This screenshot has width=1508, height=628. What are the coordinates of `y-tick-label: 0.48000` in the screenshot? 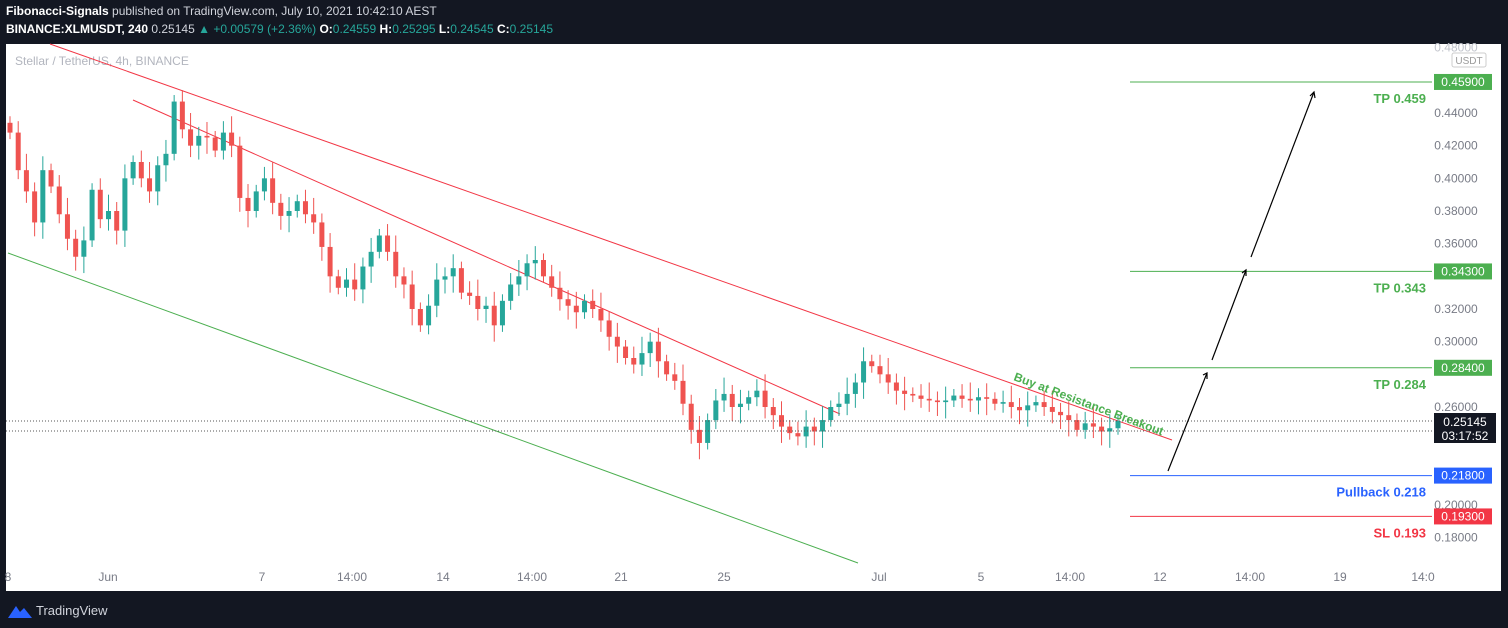 It's located at (1456, 48).